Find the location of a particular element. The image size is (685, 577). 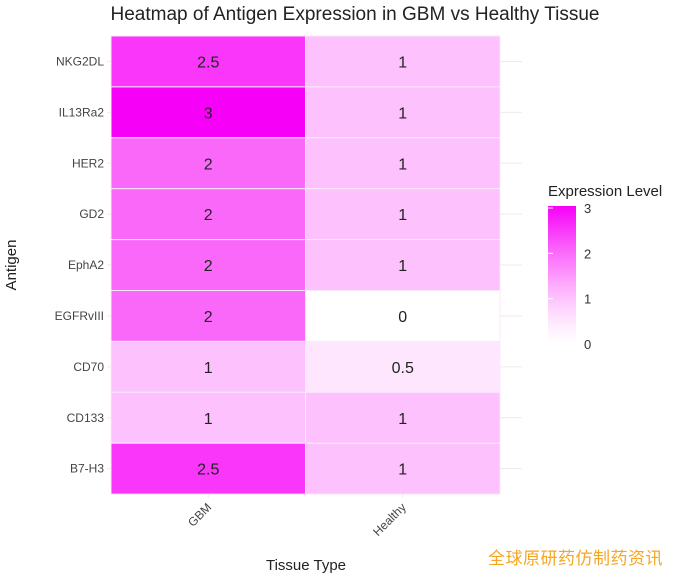

y-axis-label: Antigen is located at coordinates (11, 265).